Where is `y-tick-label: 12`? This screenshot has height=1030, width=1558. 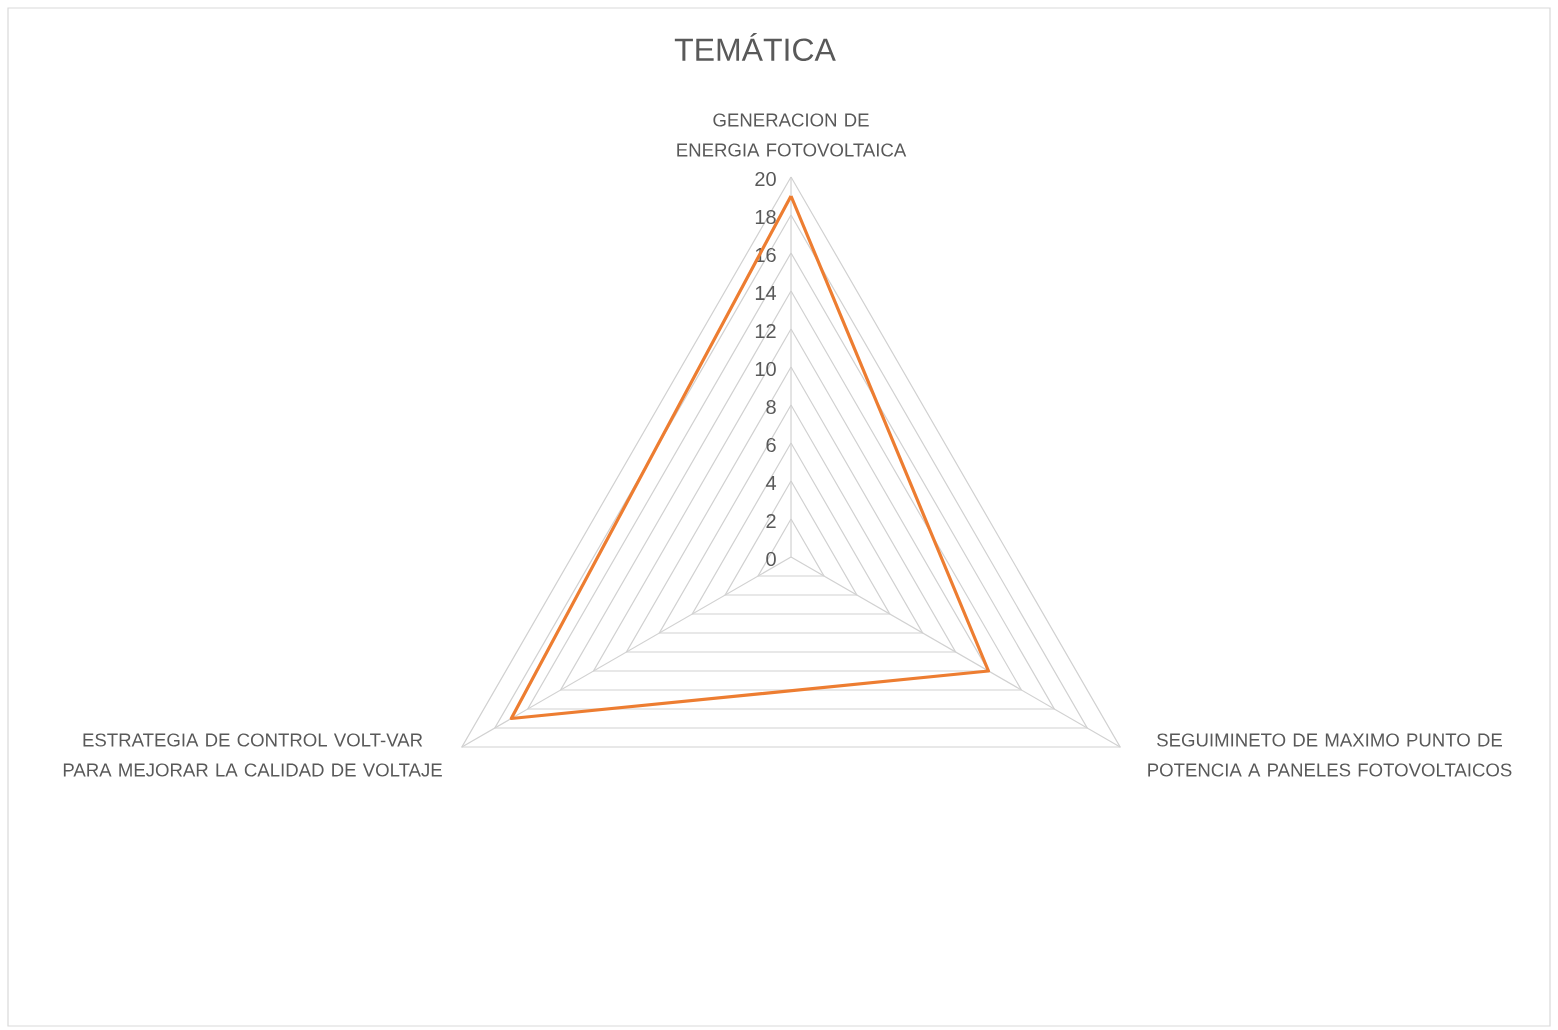 y-tick-label: 12 is located at coordinates (765, 331).